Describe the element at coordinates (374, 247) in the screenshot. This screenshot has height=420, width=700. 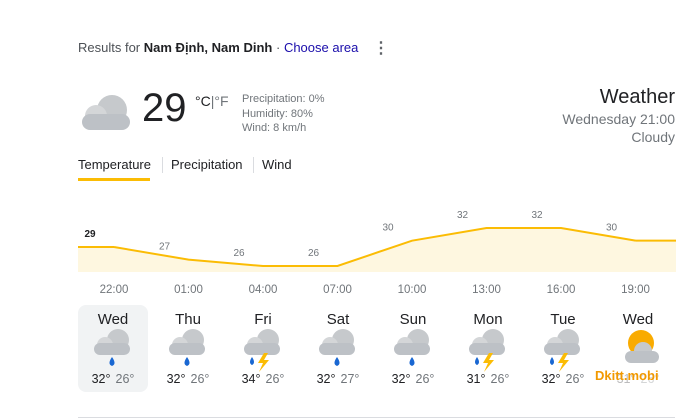
I see `temperature-line` at that location.